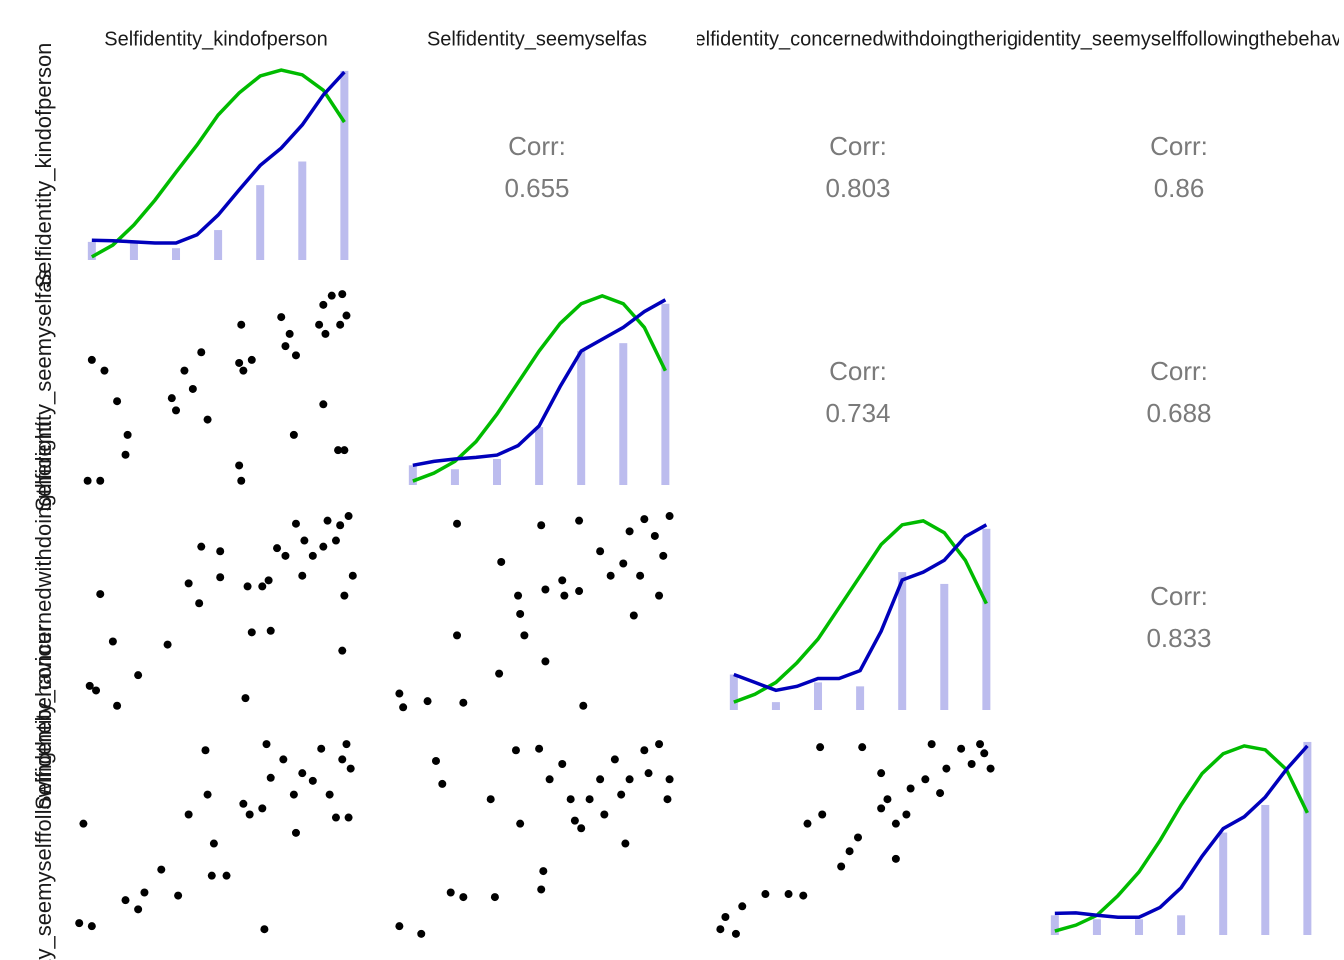 The width and height of the screenshot is (1344, 960). What do you see at coordinates (537, 39) in the screenshot?
I see `column-strip: Selfidentity_seemyselfas` at bounding box center [537, 39].